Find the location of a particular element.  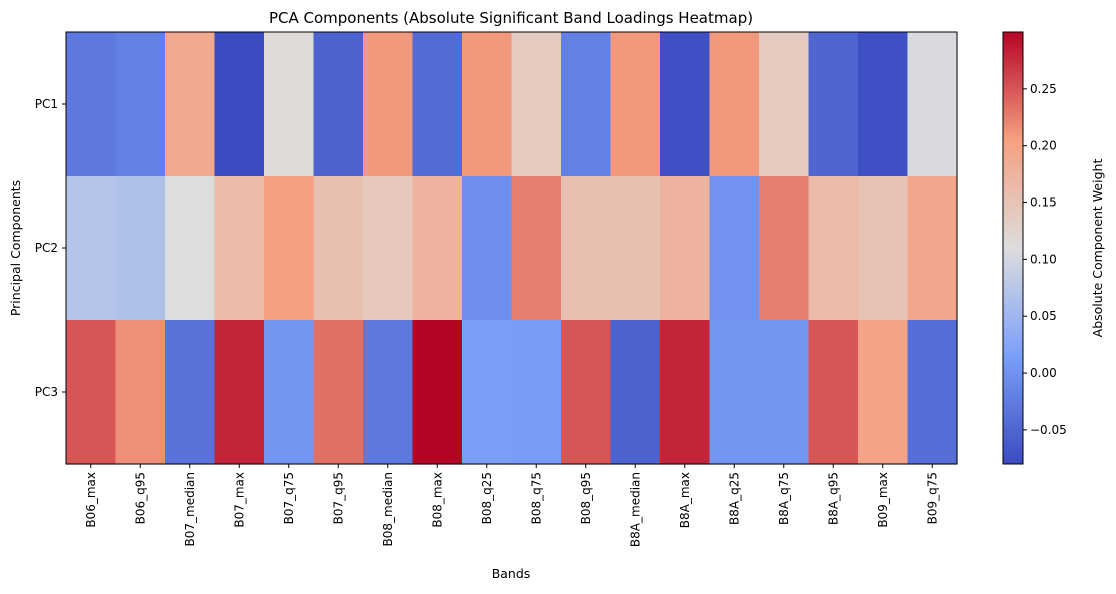

heatmap-cell-PC1-B08_max is located at coordinates (437, 104).